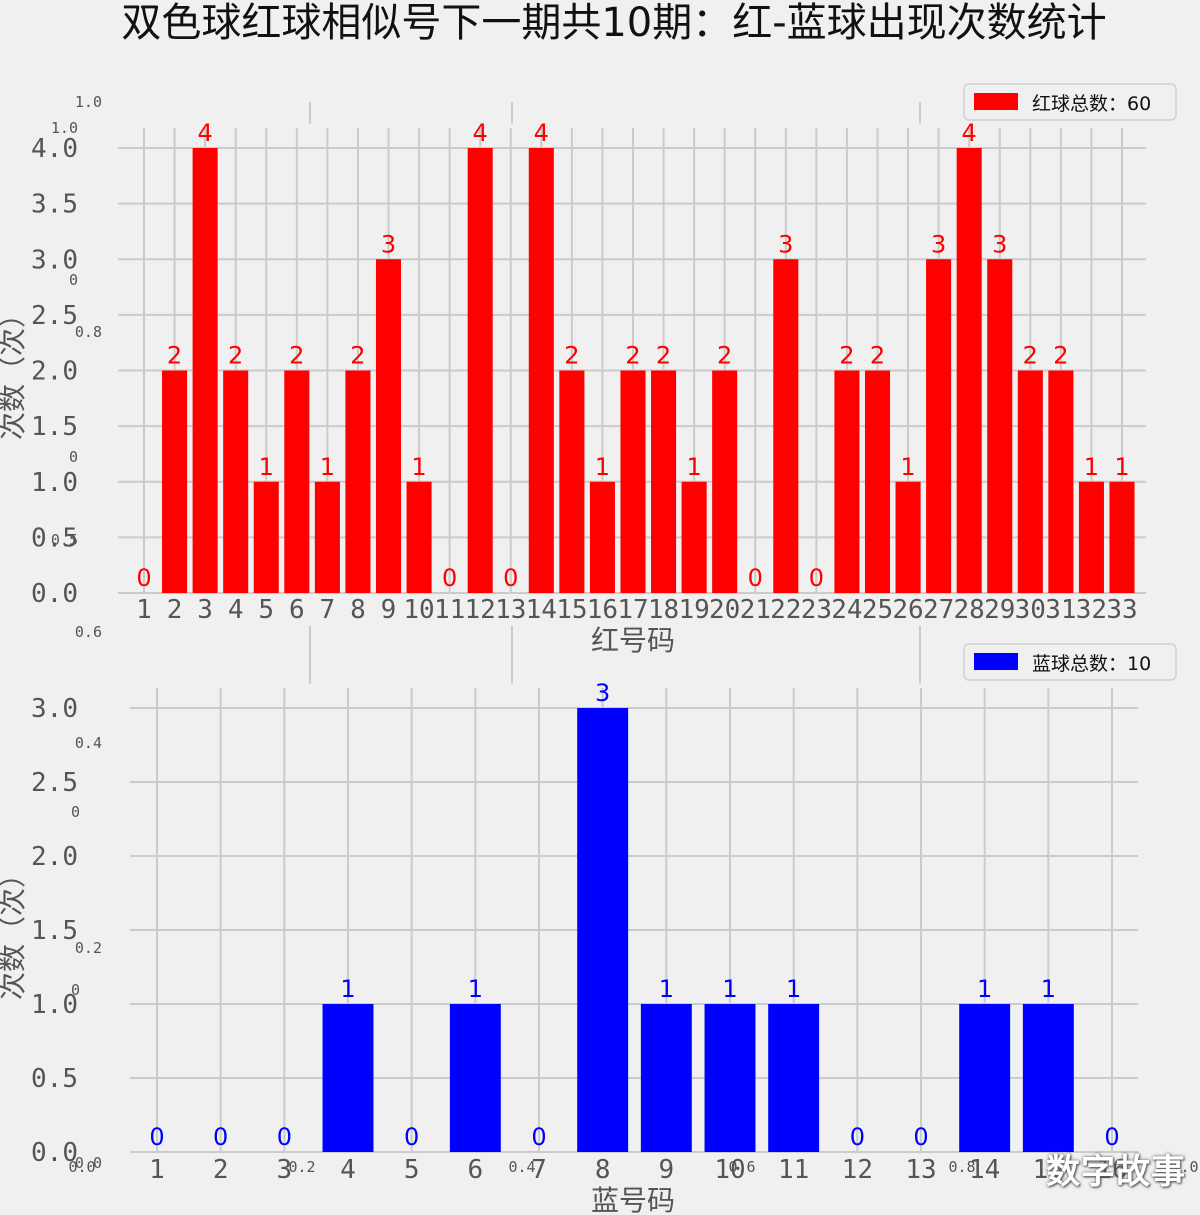  What do you see at coordinates (521, 1167) in the screenshot?
I see `ghost-tick-label: 0.4` at bounding box center [521, 1167].